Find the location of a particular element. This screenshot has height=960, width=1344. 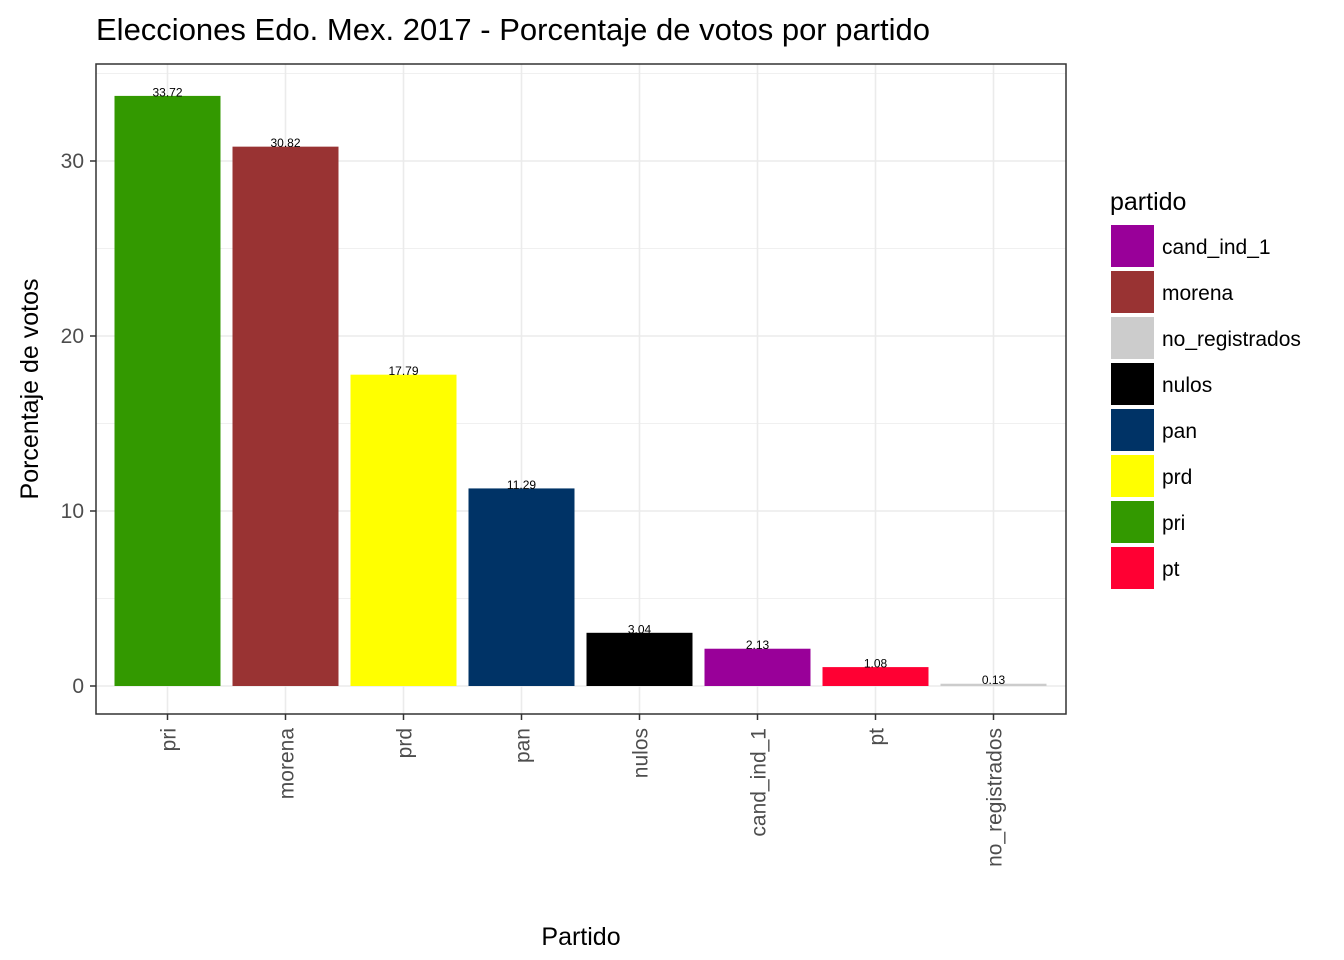

bar-pan is located at coordinates (521, 587).